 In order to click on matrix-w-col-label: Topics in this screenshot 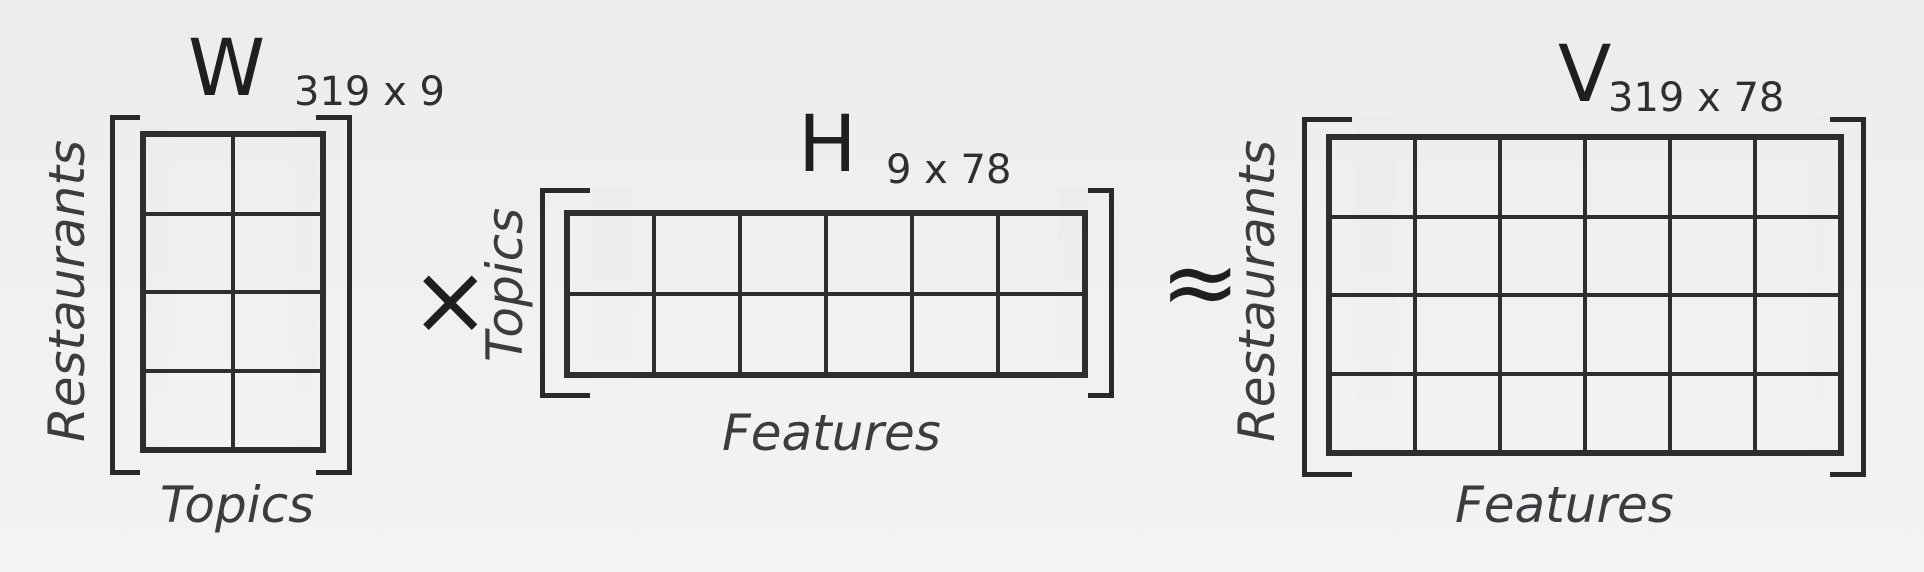, I will do `click(237, 505)`.